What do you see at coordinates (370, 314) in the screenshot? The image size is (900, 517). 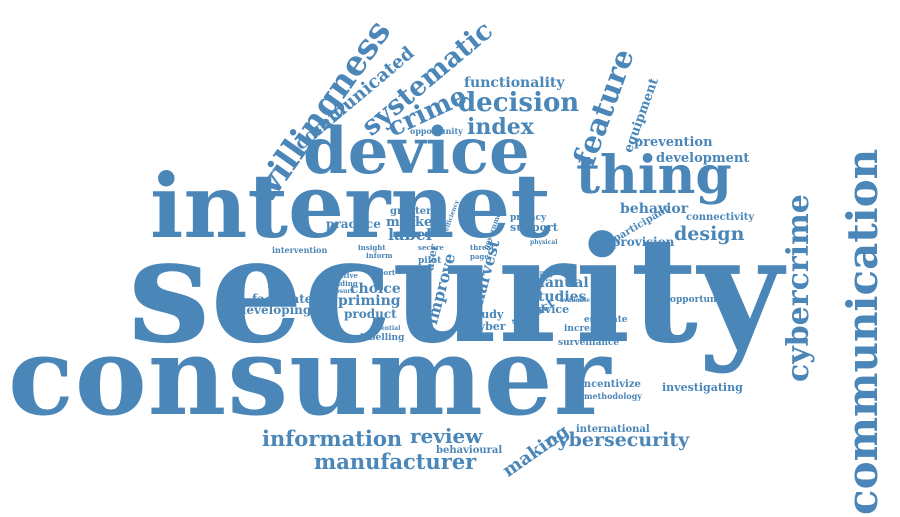 I see `word-product: product` at bounding box center [370, 314].